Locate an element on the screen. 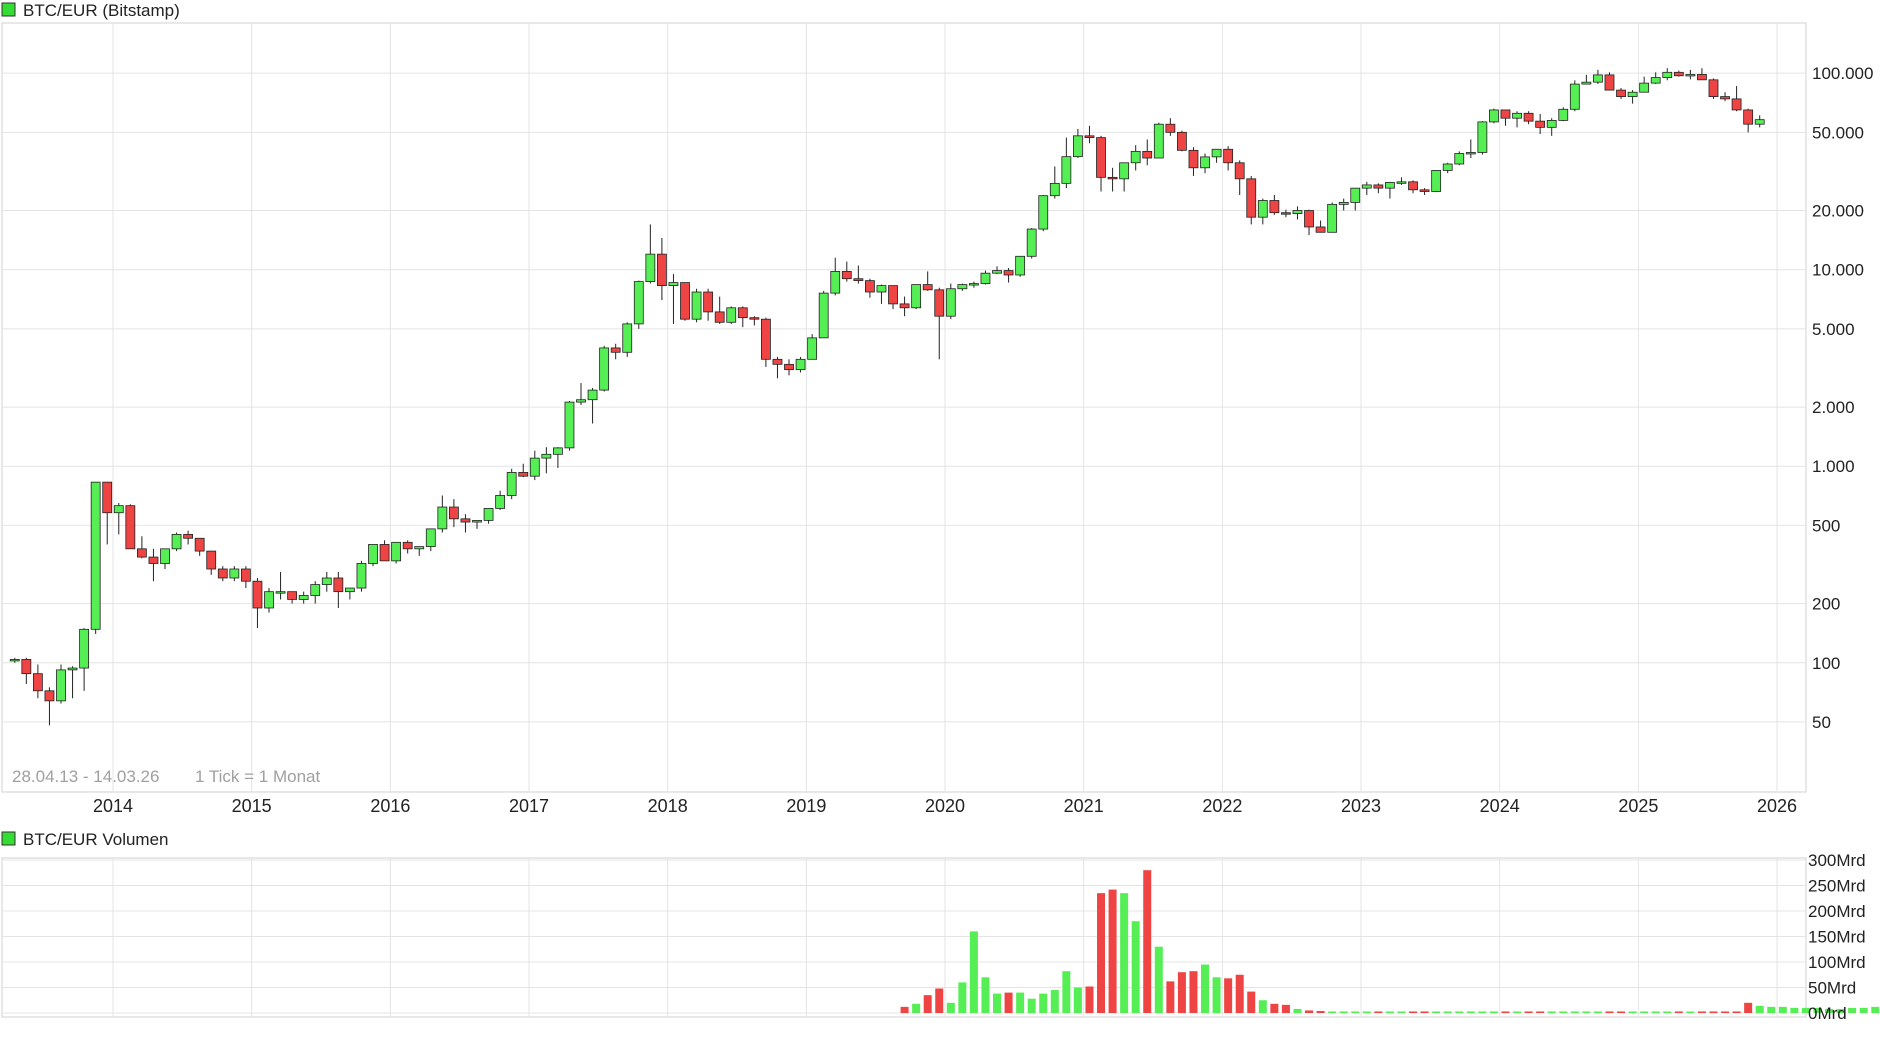 This screenshot has width=1880, height=1042. volume-y-tick-label: 50Mrd is located at coordinates (1832, 988).